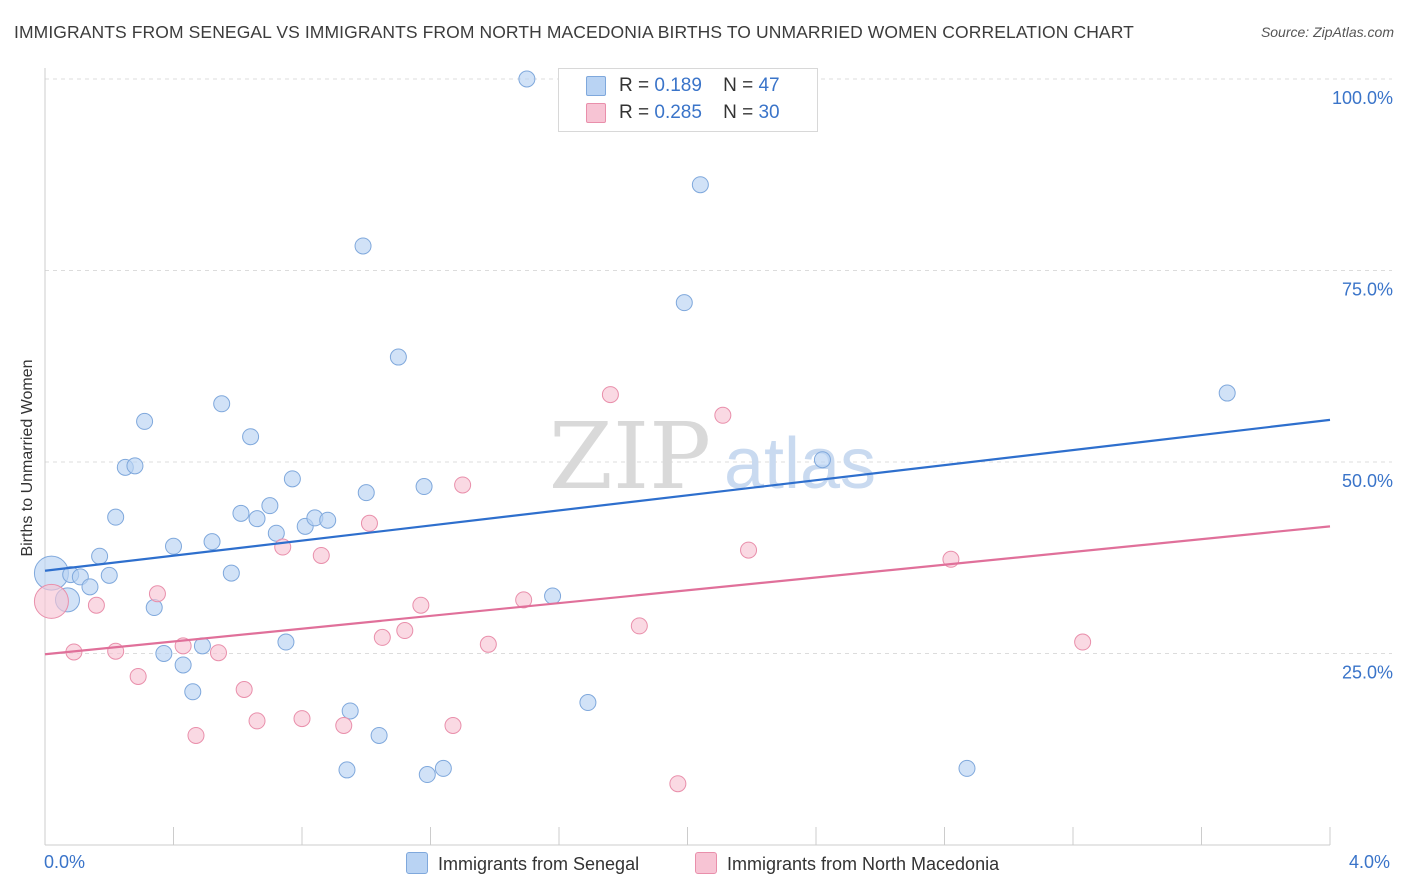  Describe the element at coordinates (687, 590) in the screenshot. I see `trend-line-macedonia` at that location.